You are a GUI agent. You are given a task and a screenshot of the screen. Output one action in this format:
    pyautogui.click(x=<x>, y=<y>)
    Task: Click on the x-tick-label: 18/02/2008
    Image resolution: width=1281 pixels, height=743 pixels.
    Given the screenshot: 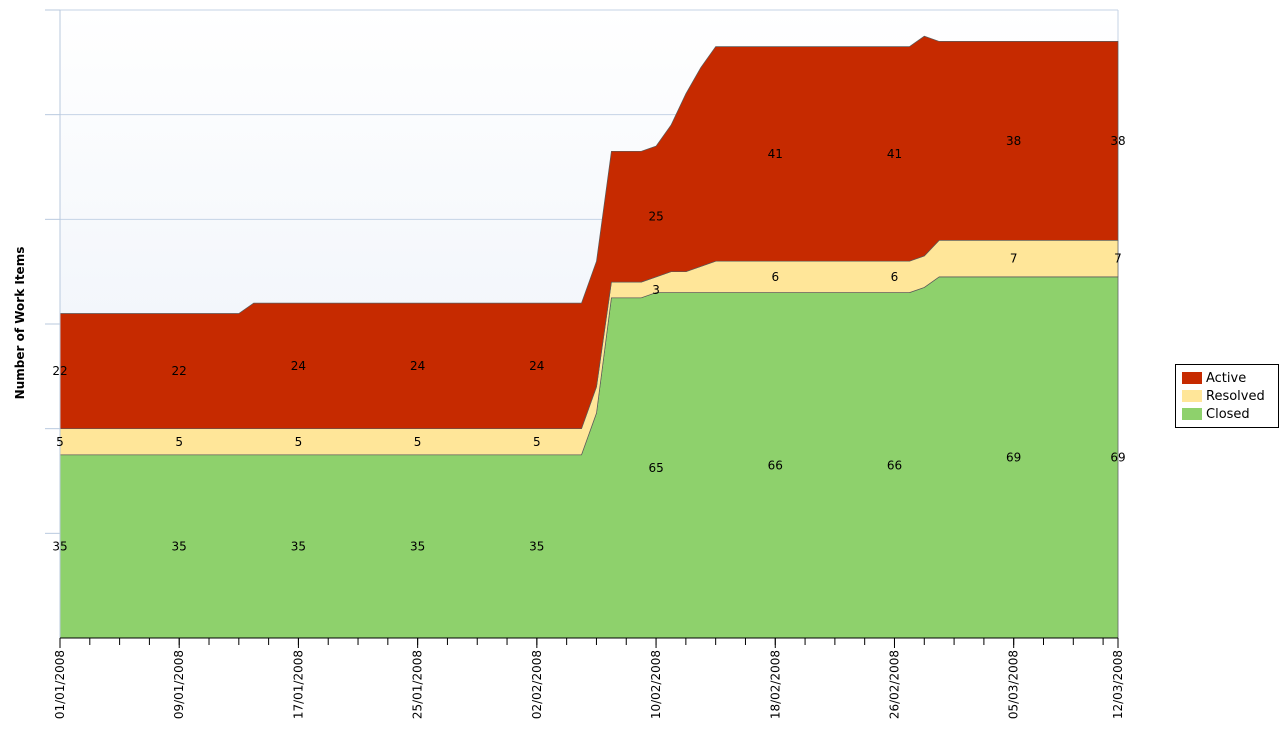 What is the action you would take?
    pyautogui.click(x=775, y=684)
    